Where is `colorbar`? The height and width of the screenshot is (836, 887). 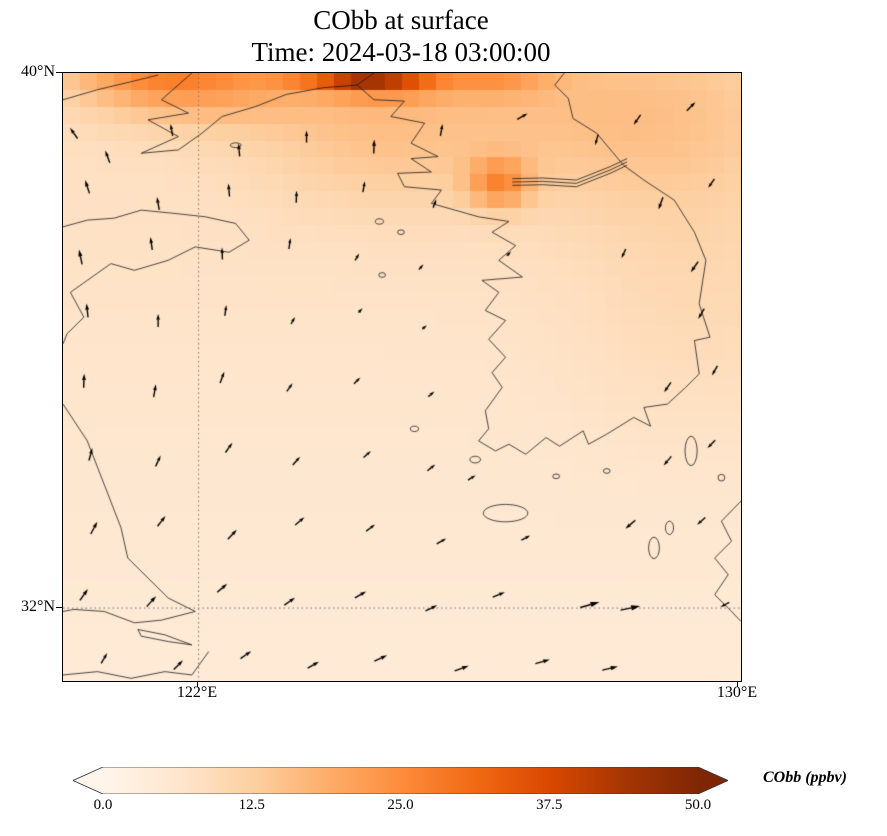
colorbar is located at coordinates (400, 780).